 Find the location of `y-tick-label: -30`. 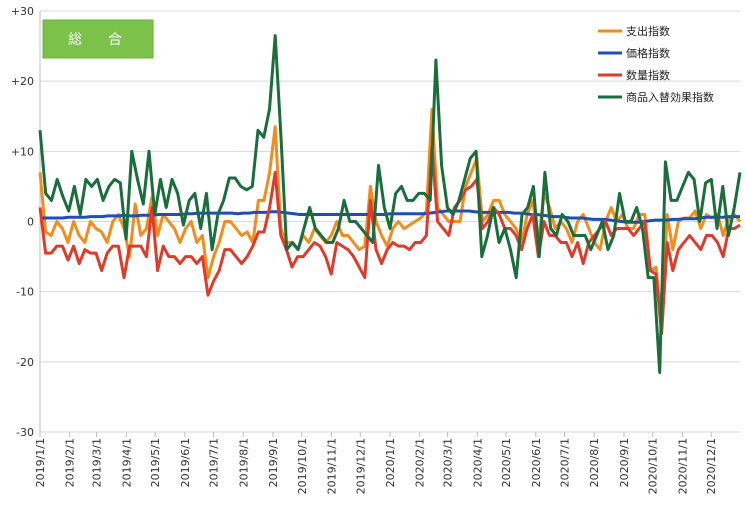

y-tick-label: -30 is located at coordinates (25, 432).